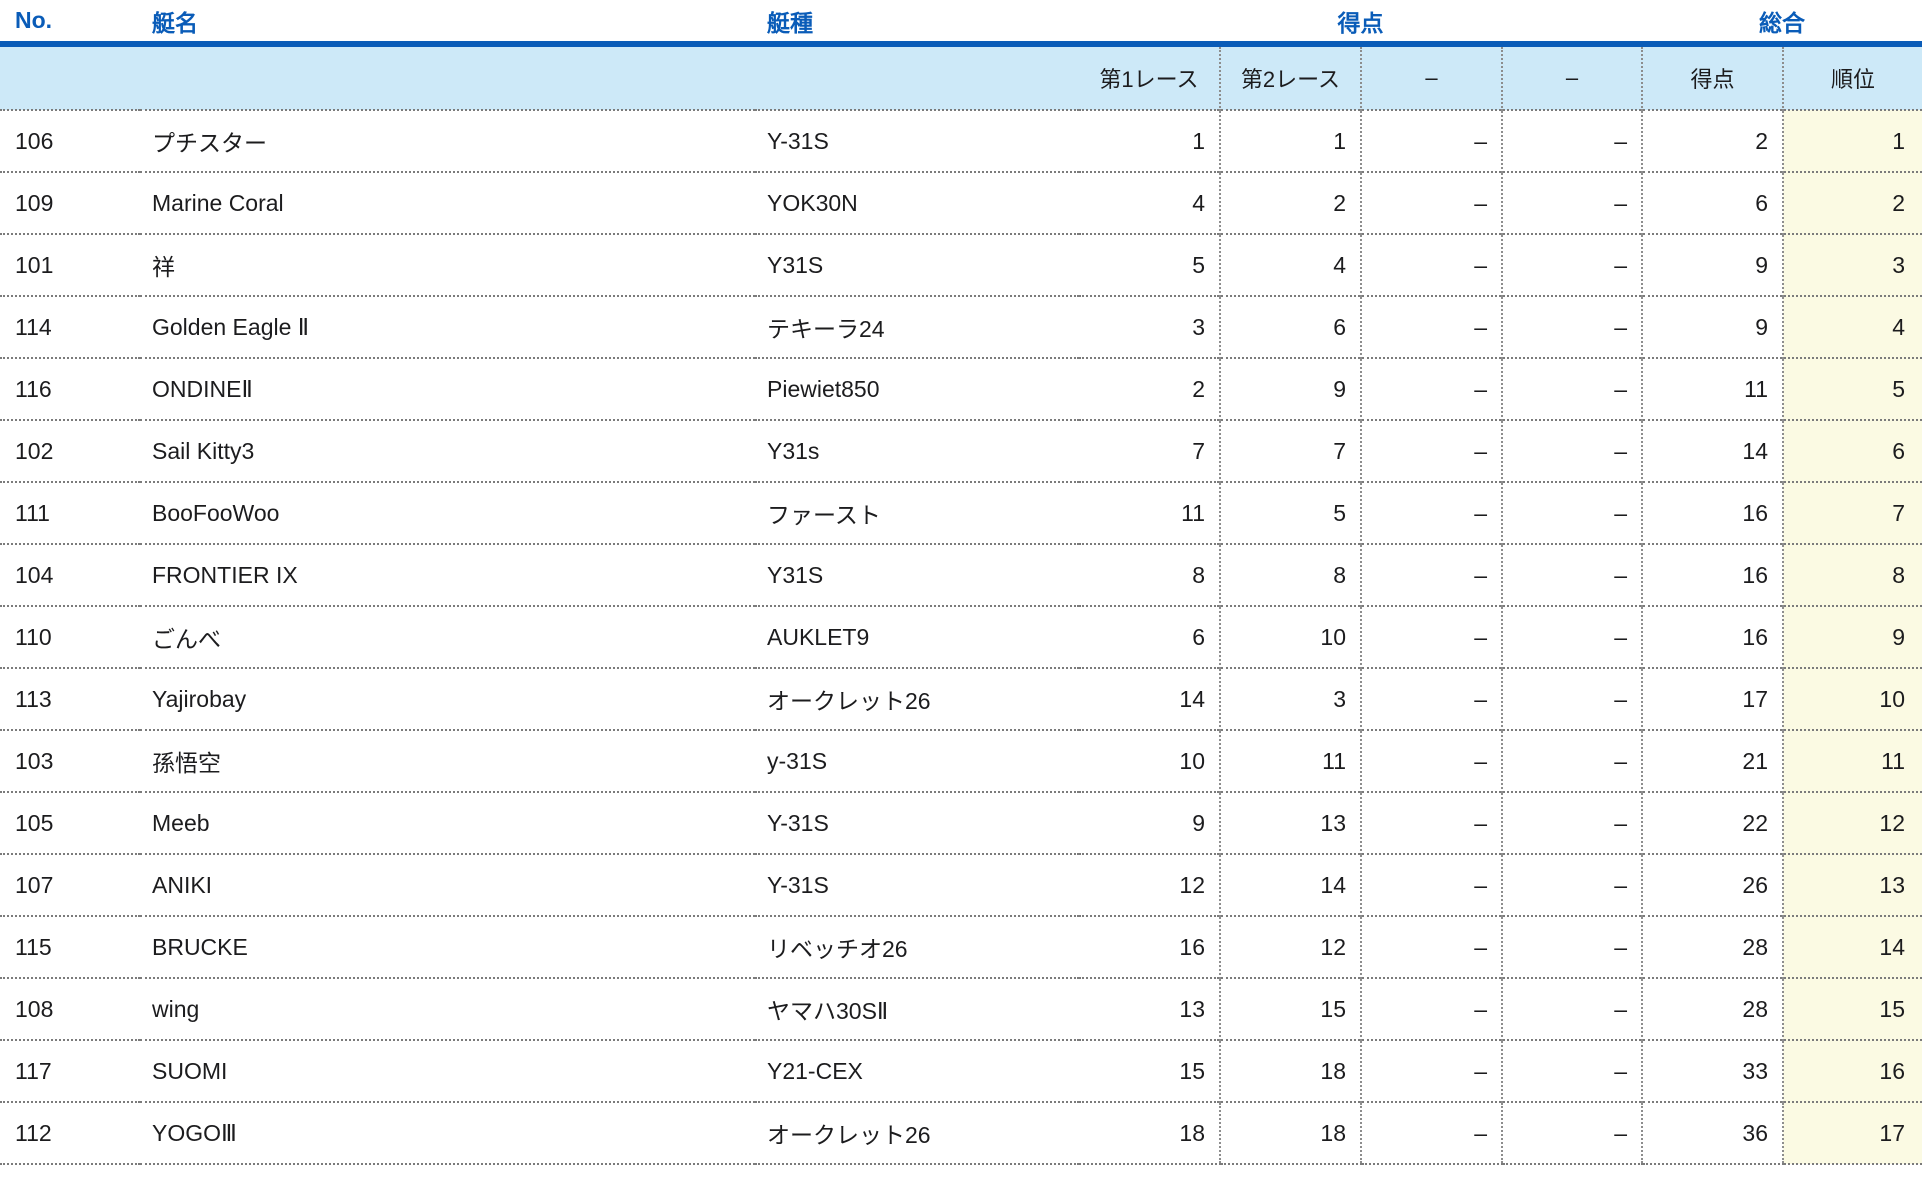 This screenshot has height=1180, width=1922. I want to click on boat-name-cell: Golden Eagle Ⅱ, so click(447, 326).